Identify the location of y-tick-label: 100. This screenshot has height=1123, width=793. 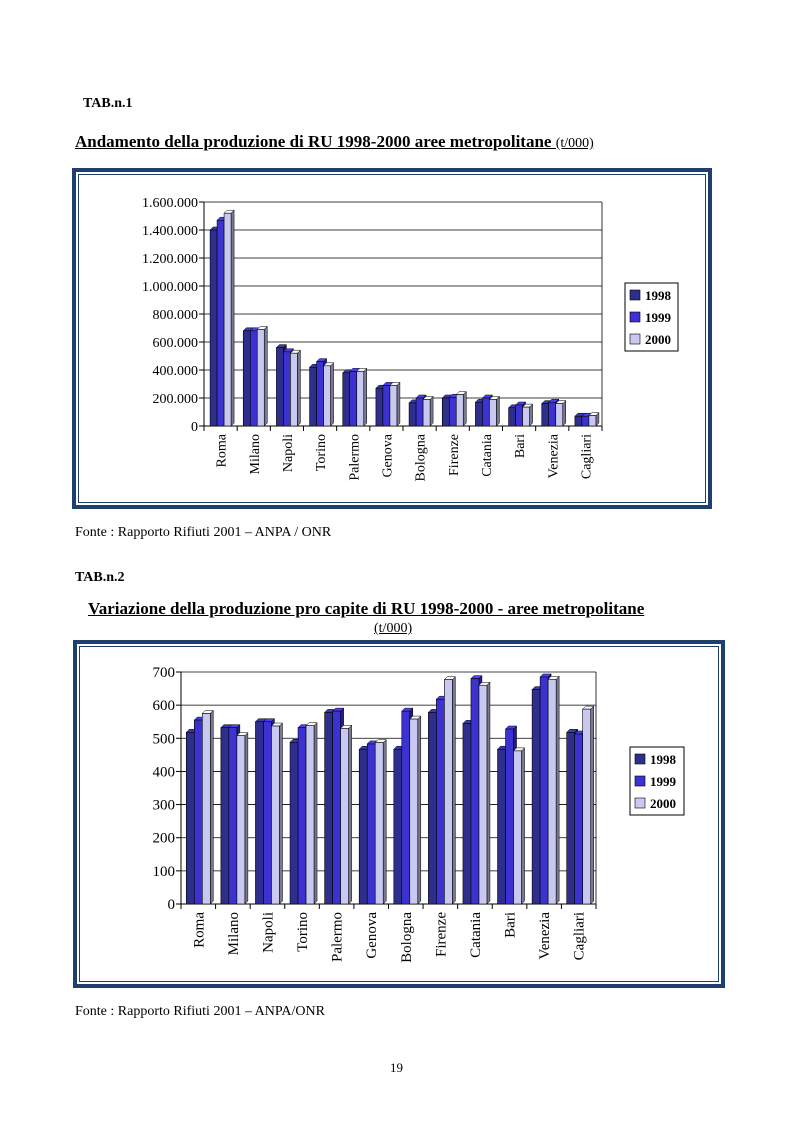
(164, 872).